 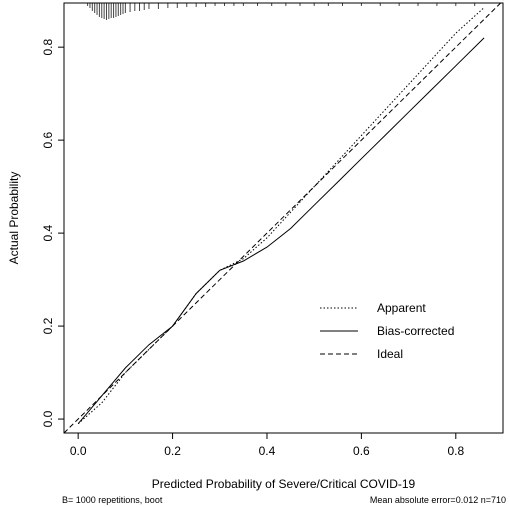 What do you see at coordinates (14, 218) in the screenshot?
I see `y-axis-label: Actual Probability` at bounding box center [14, 218].